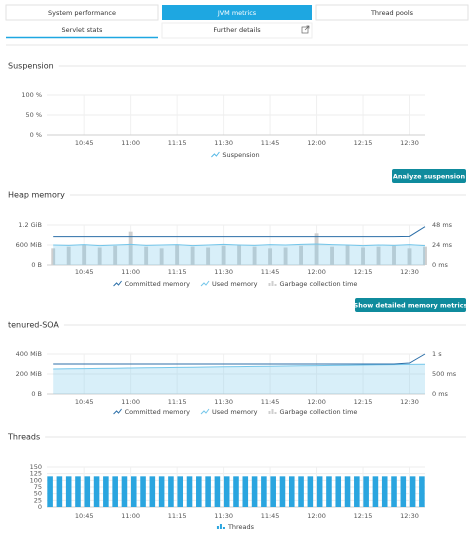 The image size is (474, 549). I want to click on tab: System performance, so click(82, 12).